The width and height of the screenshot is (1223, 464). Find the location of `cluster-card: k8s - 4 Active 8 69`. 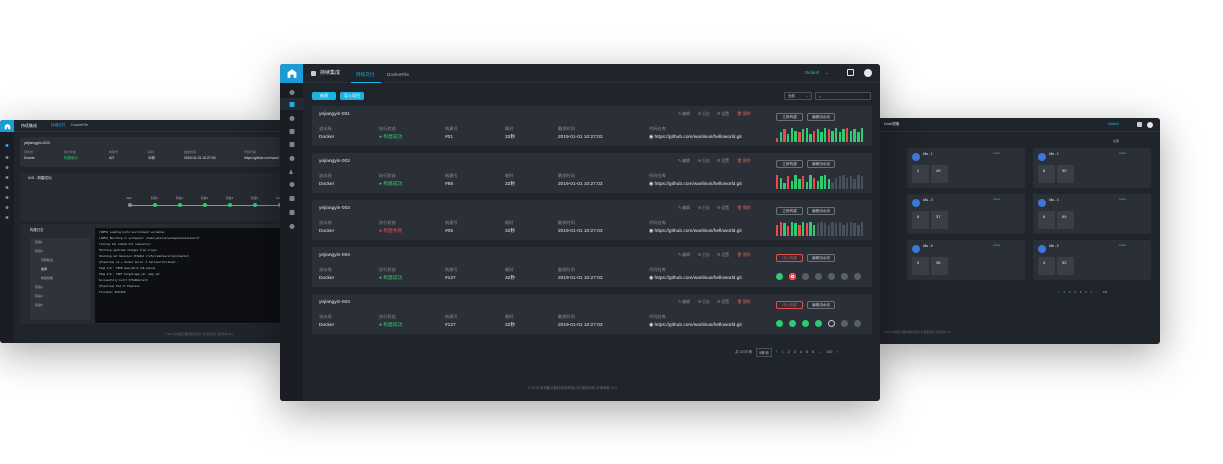

cluster-card: k8s - 4 Active 8 69 is located at coordinates (1092, 214).